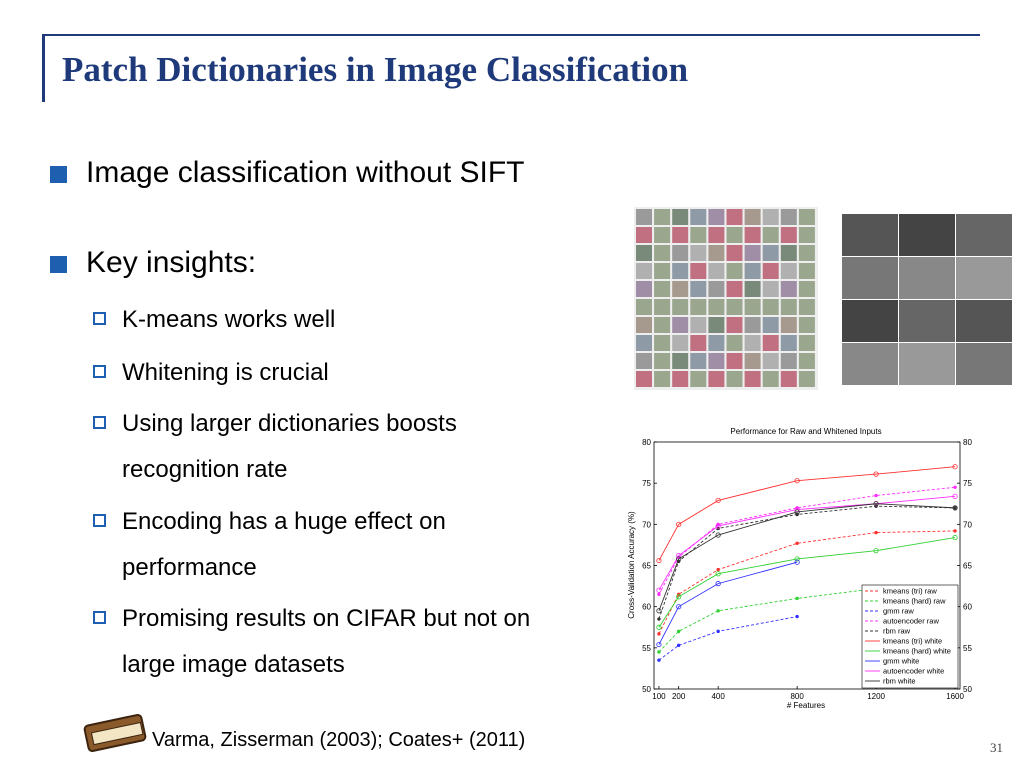  I want to click on series-line, so click(807, 582).